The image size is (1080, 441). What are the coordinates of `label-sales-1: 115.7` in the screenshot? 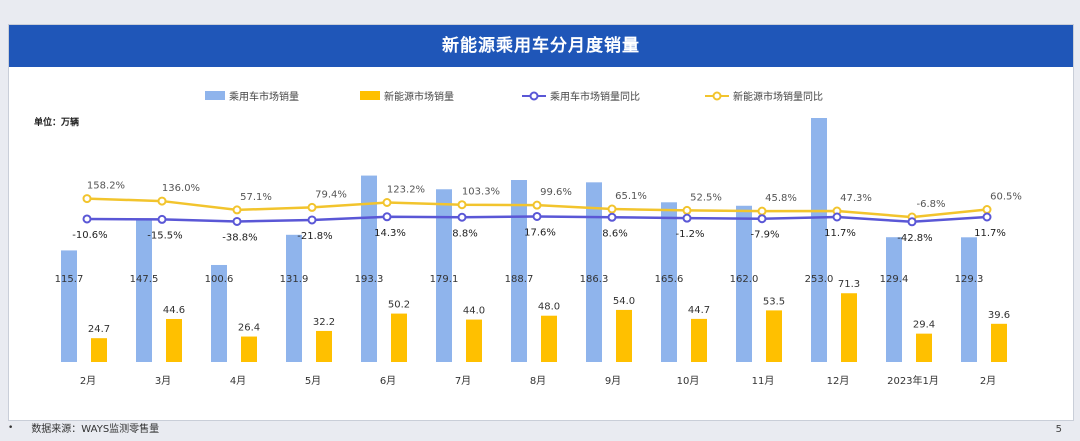 It's located at (69, 279).